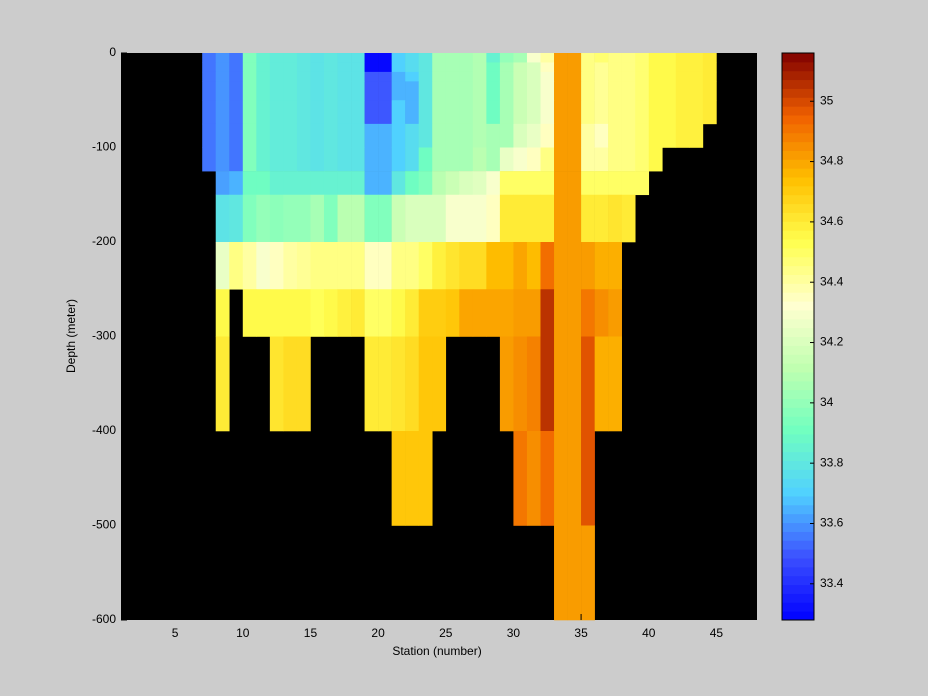 This screenshot has width=928, height=696. What do you see at coordinates (514, 633) in the screenshot?
I see `x-tick-label: 30` at bounding box center [514, 633].